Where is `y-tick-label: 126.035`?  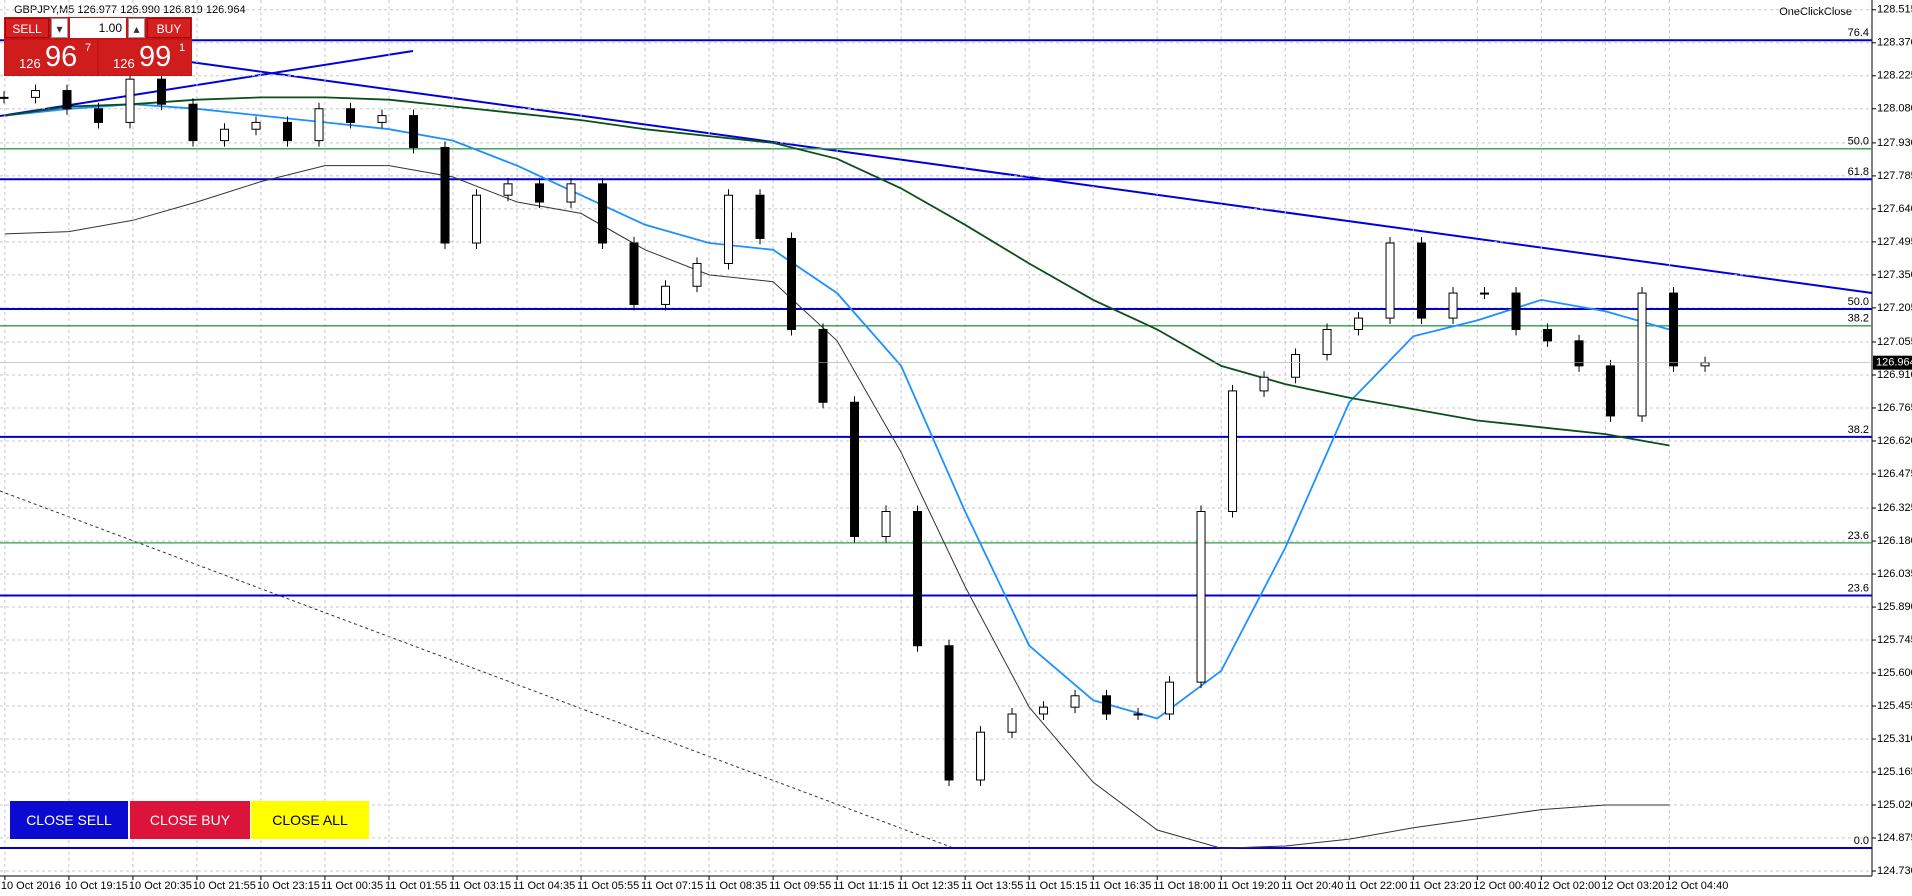
y-tick-label: 126.035 is located at coordinates (1894, 574).